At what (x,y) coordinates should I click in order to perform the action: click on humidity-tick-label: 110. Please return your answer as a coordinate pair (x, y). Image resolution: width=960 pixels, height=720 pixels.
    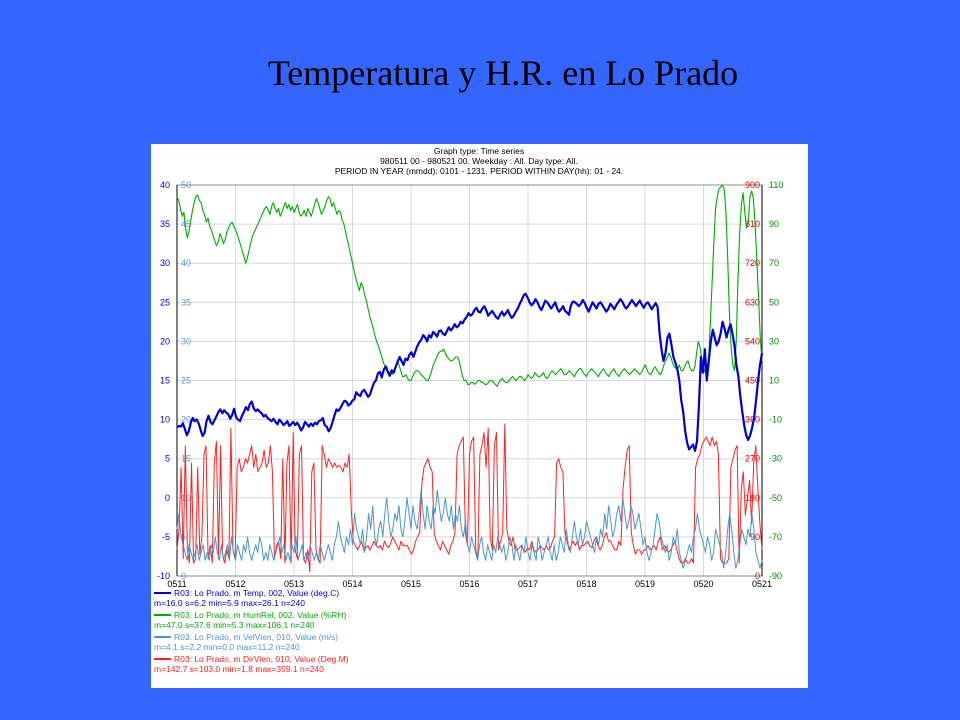
    Looking at the image, I should click on (776, 185).